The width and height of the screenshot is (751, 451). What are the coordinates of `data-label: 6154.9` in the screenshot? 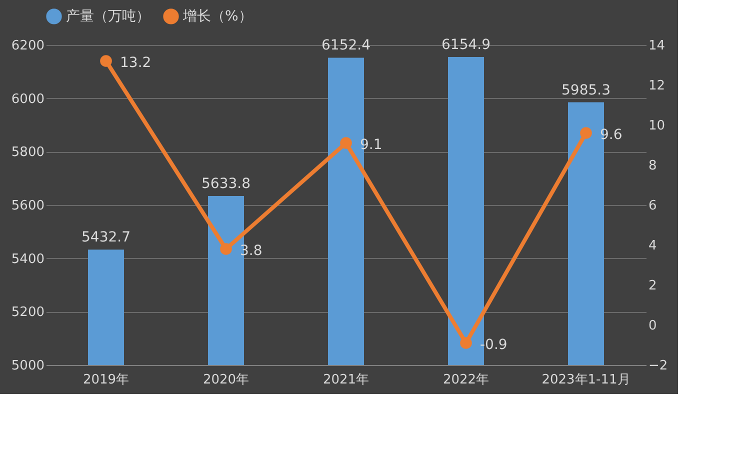 It's located at (466, 45).